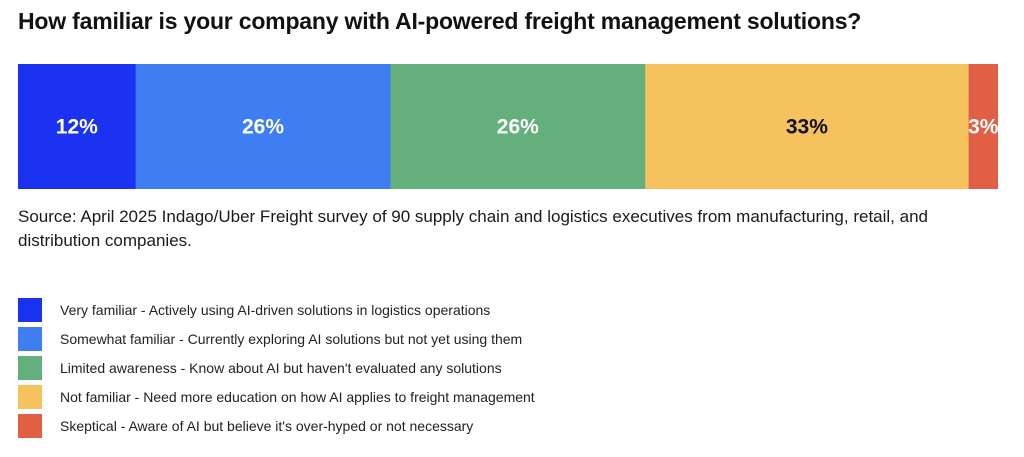 The width and height of the screenshot is (1024, 457). I want to click on bar-segment-label-0: 12%, so click(77, 127).